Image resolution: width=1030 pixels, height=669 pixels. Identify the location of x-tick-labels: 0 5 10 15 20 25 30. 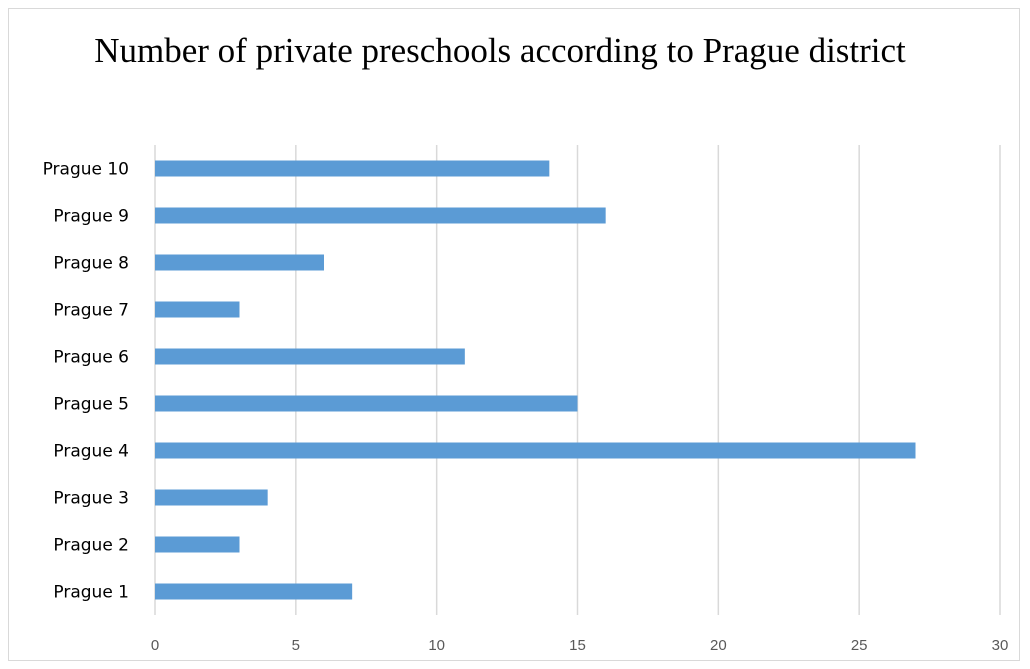
(580, 645).